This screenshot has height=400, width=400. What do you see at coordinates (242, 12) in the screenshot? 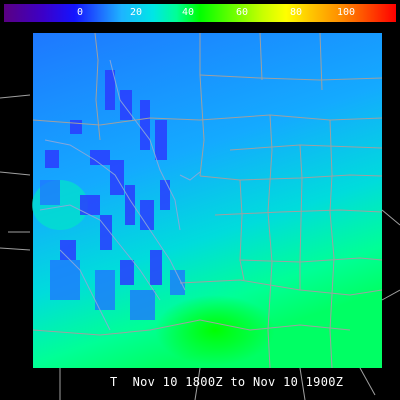
I see `colorbar-tick-60: 60` at bounding box center [242, 12].